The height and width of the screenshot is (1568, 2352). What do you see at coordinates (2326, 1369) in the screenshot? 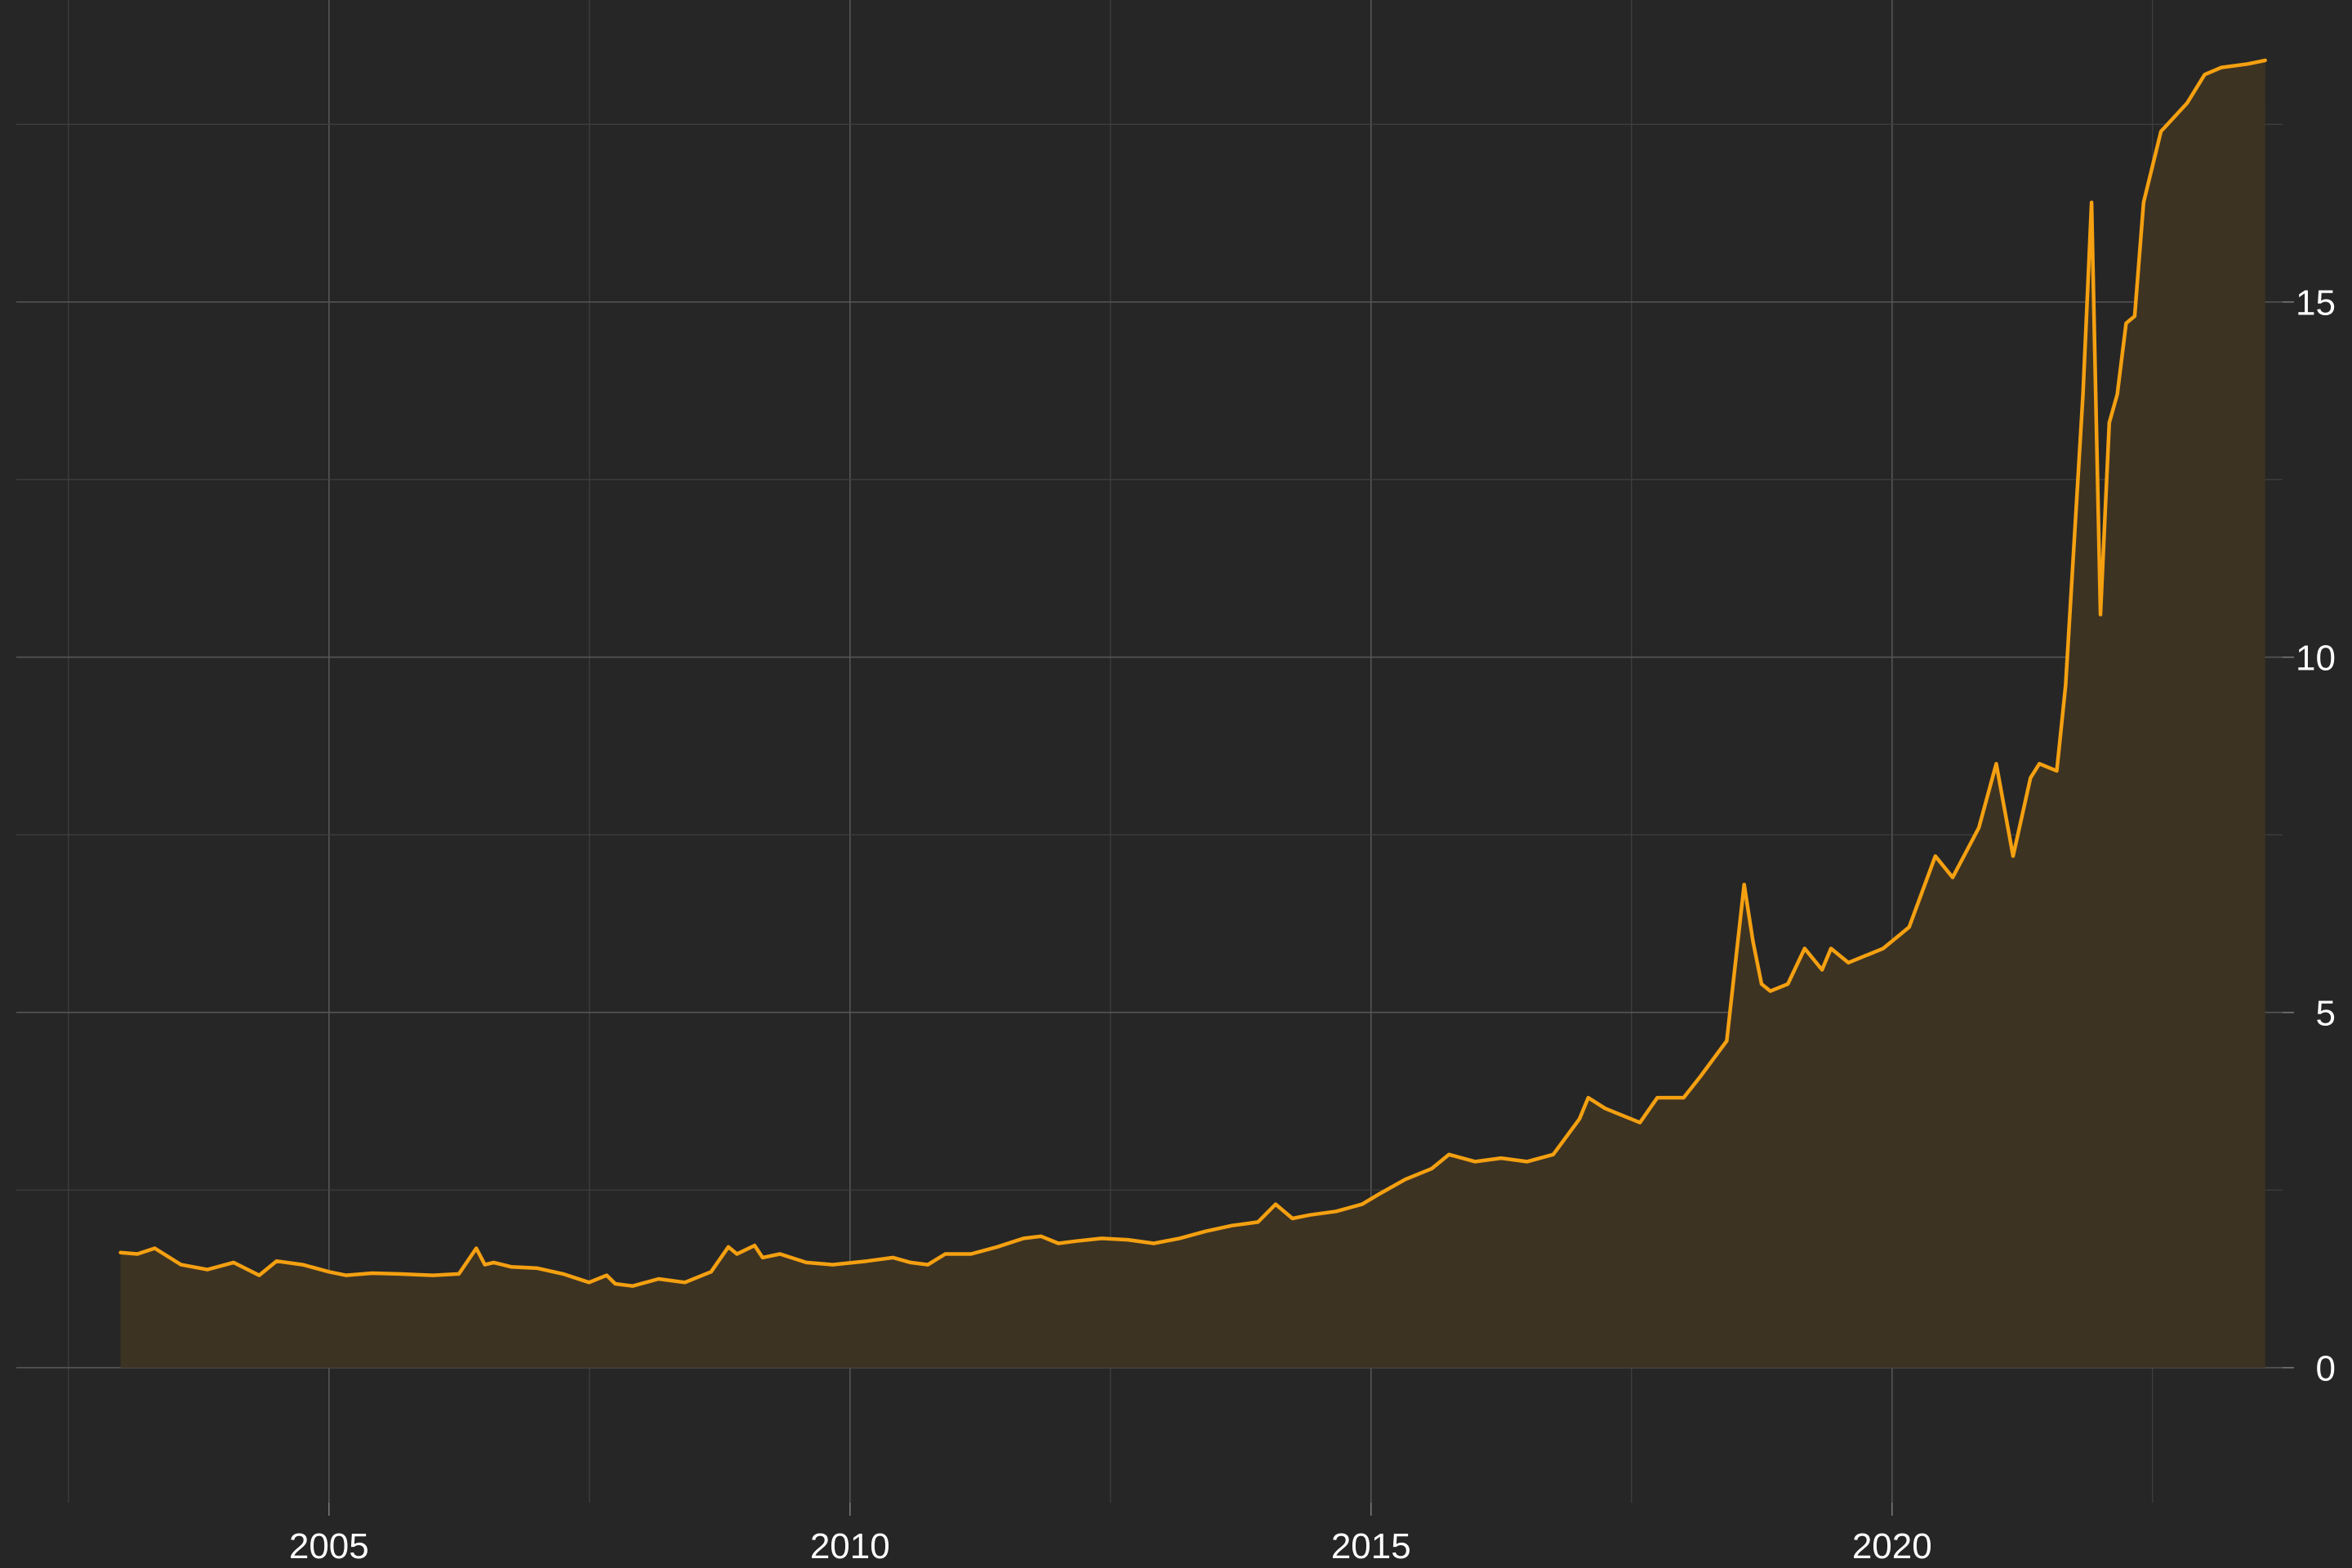
I see `y-tick-label: 0` at bounding box center [2326, 1369].